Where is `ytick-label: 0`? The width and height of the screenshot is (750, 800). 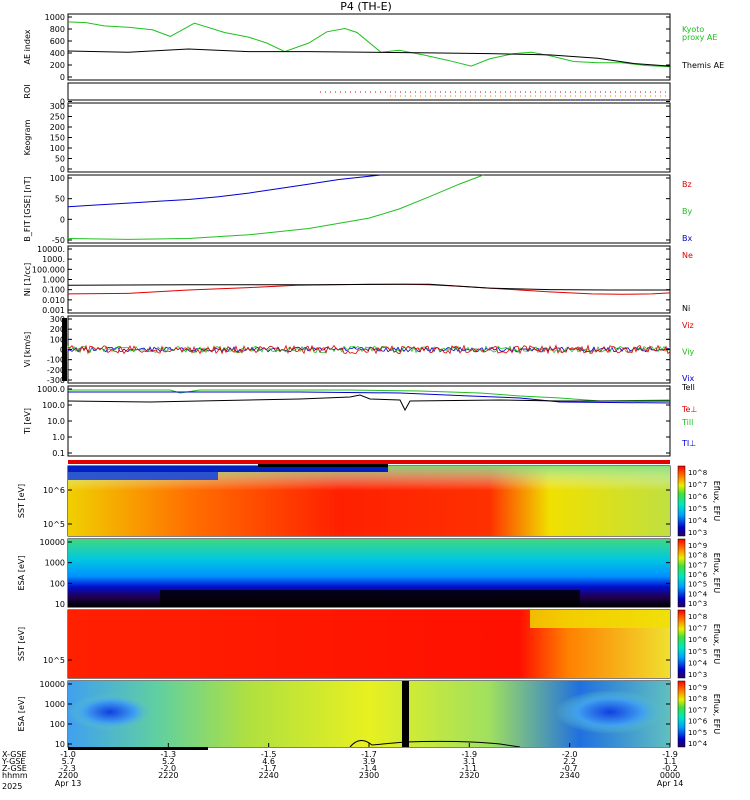 ytick-label: 0 is located at coordinates (62, 350).